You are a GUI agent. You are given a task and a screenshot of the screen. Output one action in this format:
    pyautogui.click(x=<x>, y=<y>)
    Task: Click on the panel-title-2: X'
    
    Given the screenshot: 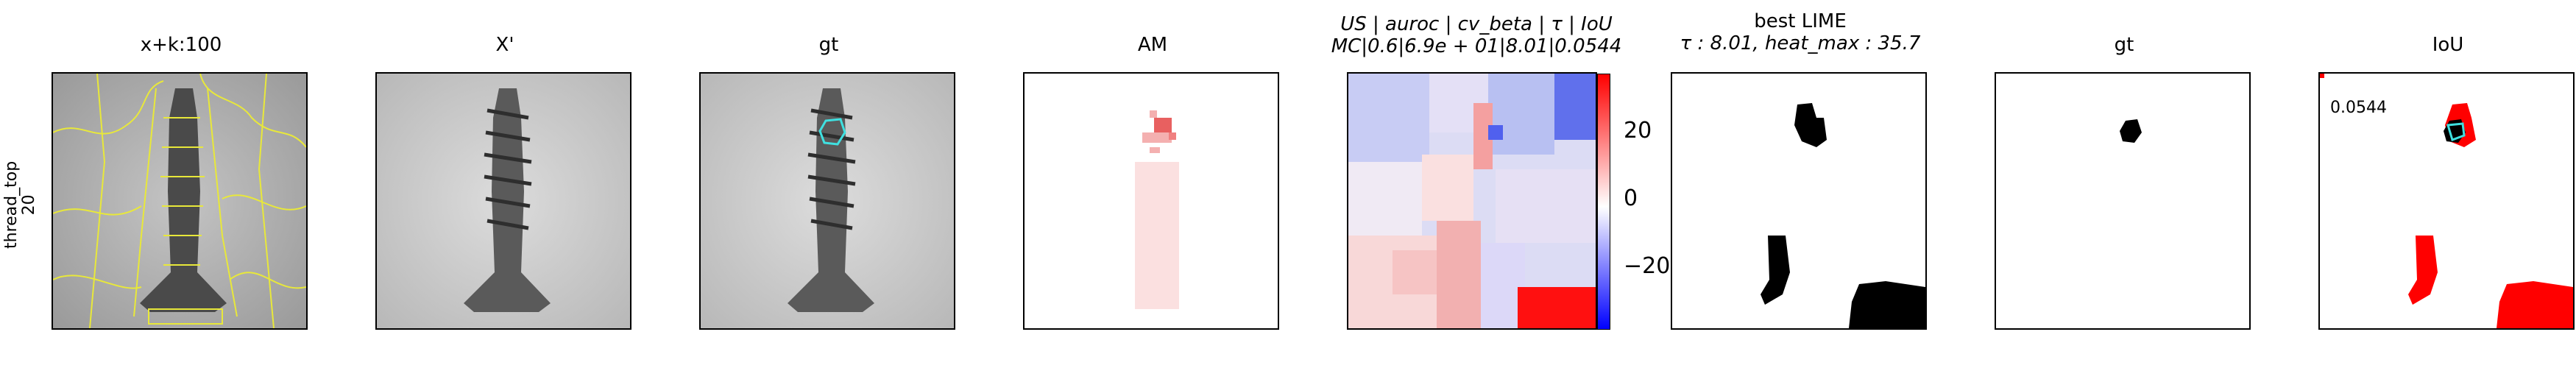 What is the action you would take?
    pyautogui.click(x=504, y=45)
    